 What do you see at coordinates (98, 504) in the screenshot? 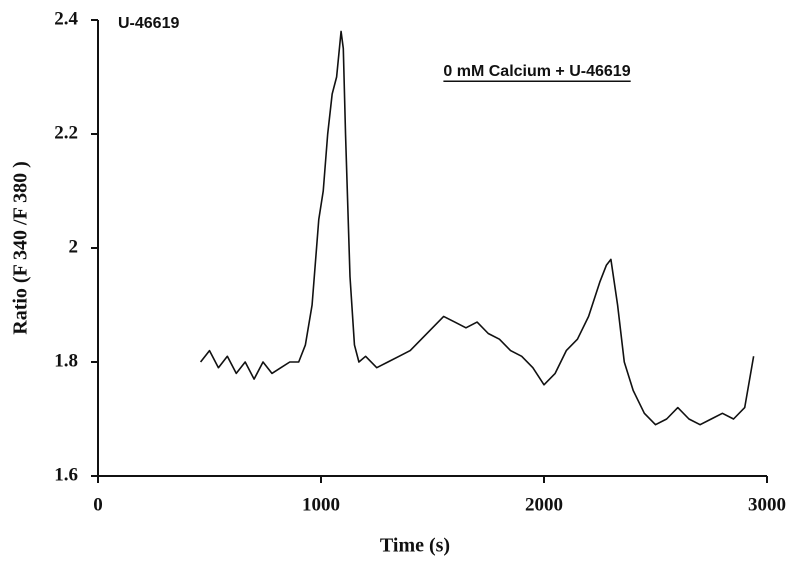
I see `x-tick-label: 0` at bounding box center [98, 504].